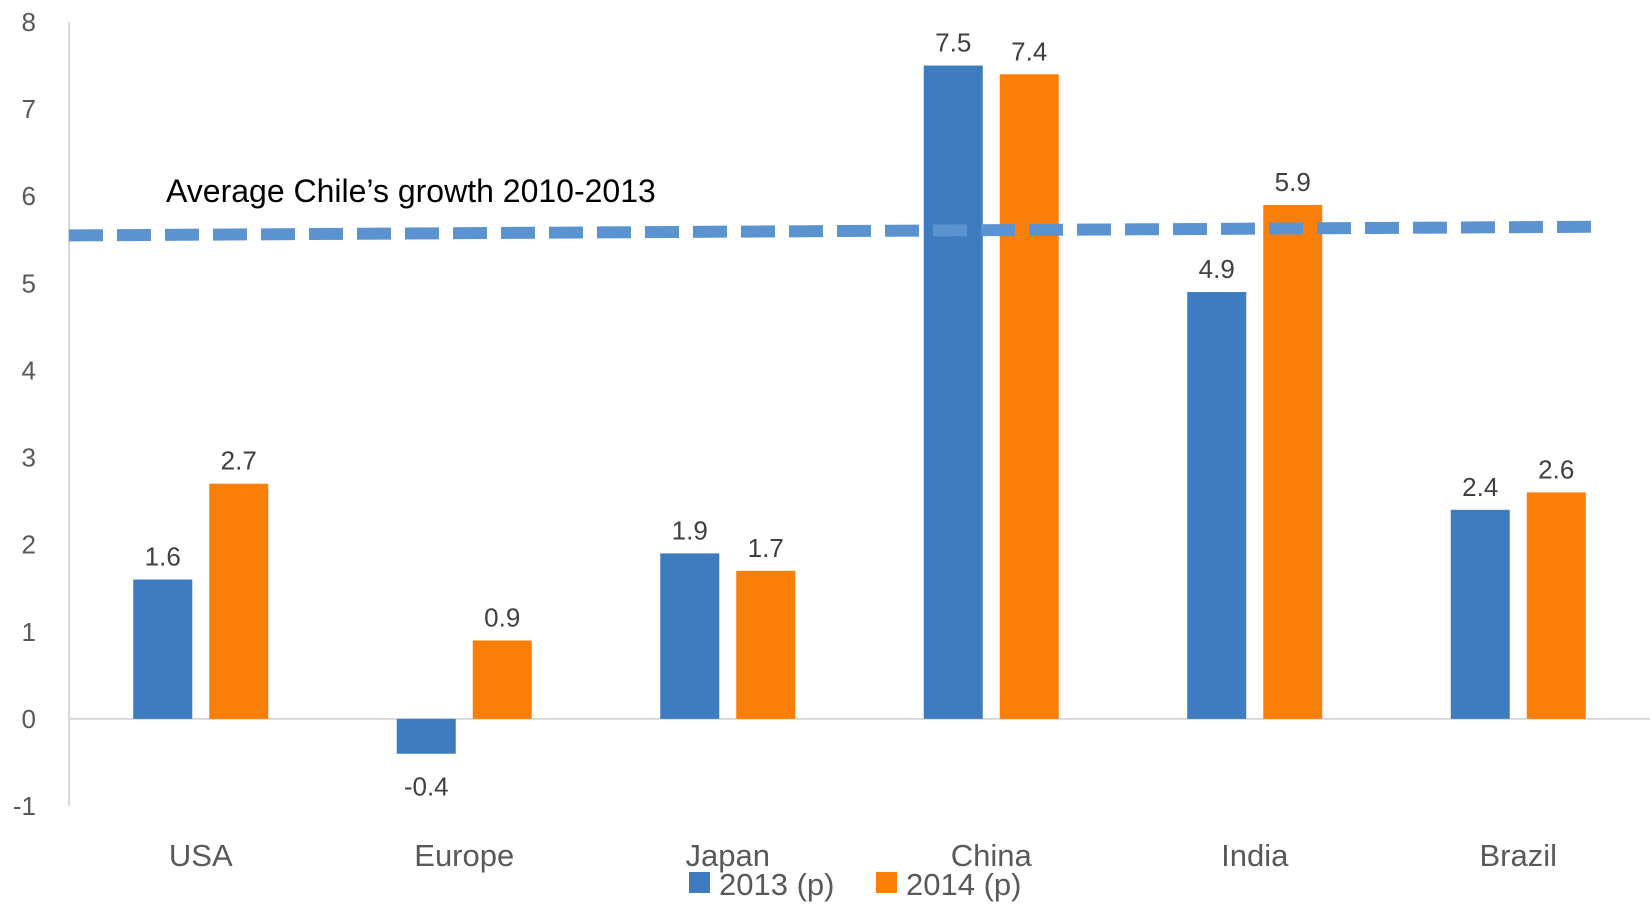 The image size is (1650, 919). I want to click on category-label: USA, so click(201, 855).